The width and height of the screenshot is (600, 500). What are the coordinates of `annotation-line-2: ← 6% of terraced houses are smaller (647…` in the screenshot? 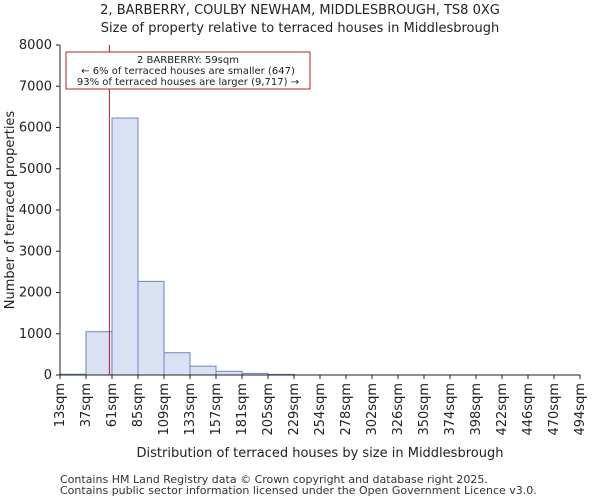 It's located at (188, 71).